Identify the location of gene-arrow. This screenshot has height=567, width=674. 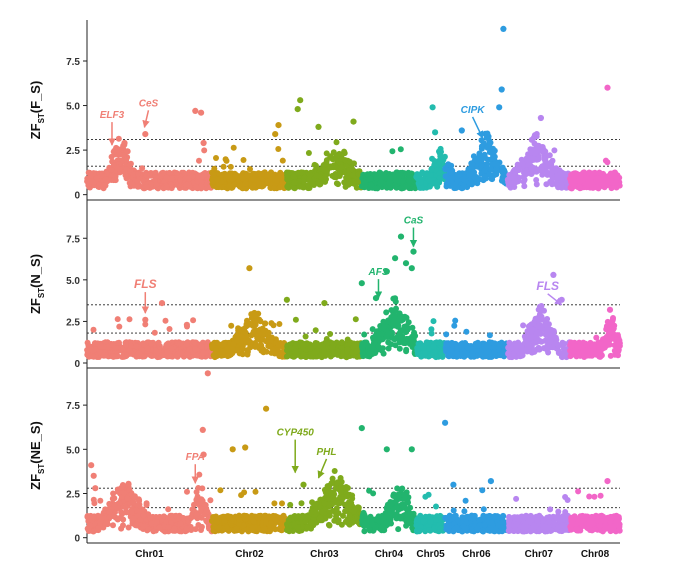
(477, 127).